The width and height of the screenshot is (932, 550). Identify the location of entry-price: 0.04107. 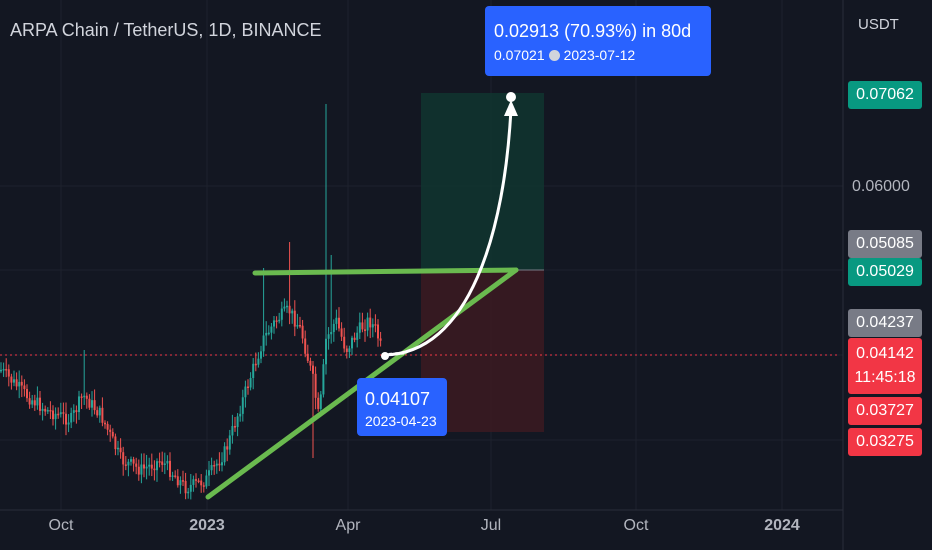
(398, 399).